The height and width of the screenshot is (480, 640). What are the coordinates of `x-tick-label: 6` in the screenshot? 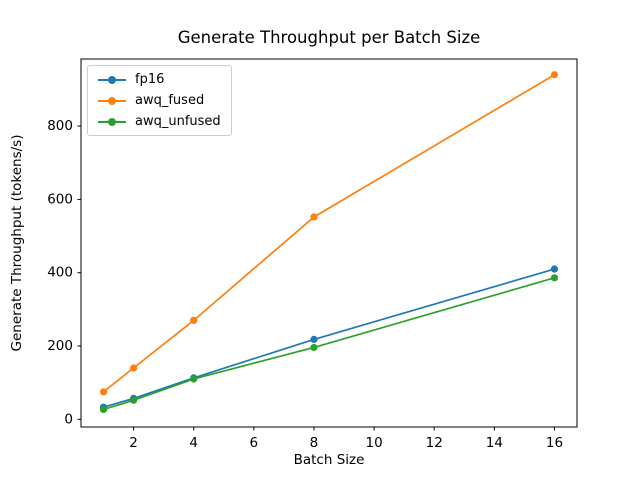 It's located at (254, 443).